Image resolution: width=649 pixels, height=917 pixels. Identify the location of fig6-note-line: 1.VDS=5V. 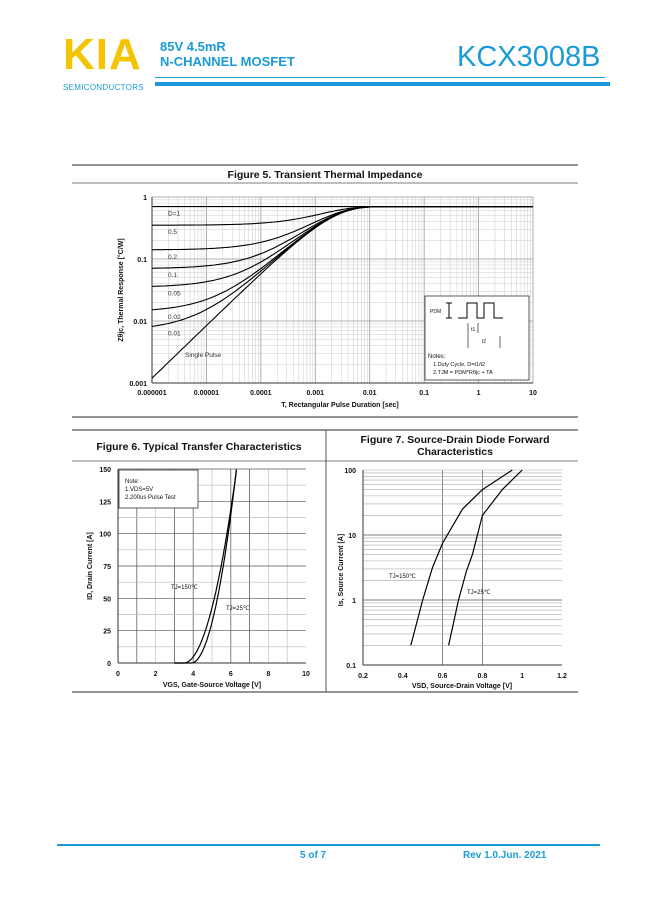
(139, 490).